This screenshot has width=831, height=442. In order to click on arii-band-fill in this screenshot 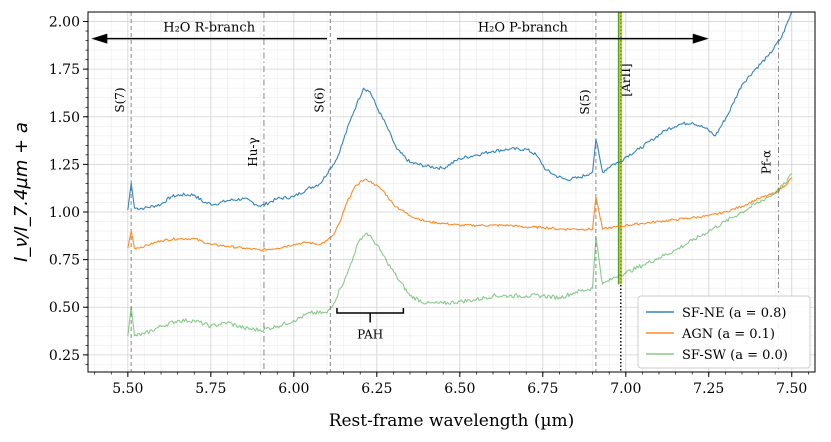, I will do `click(620, 148)`.